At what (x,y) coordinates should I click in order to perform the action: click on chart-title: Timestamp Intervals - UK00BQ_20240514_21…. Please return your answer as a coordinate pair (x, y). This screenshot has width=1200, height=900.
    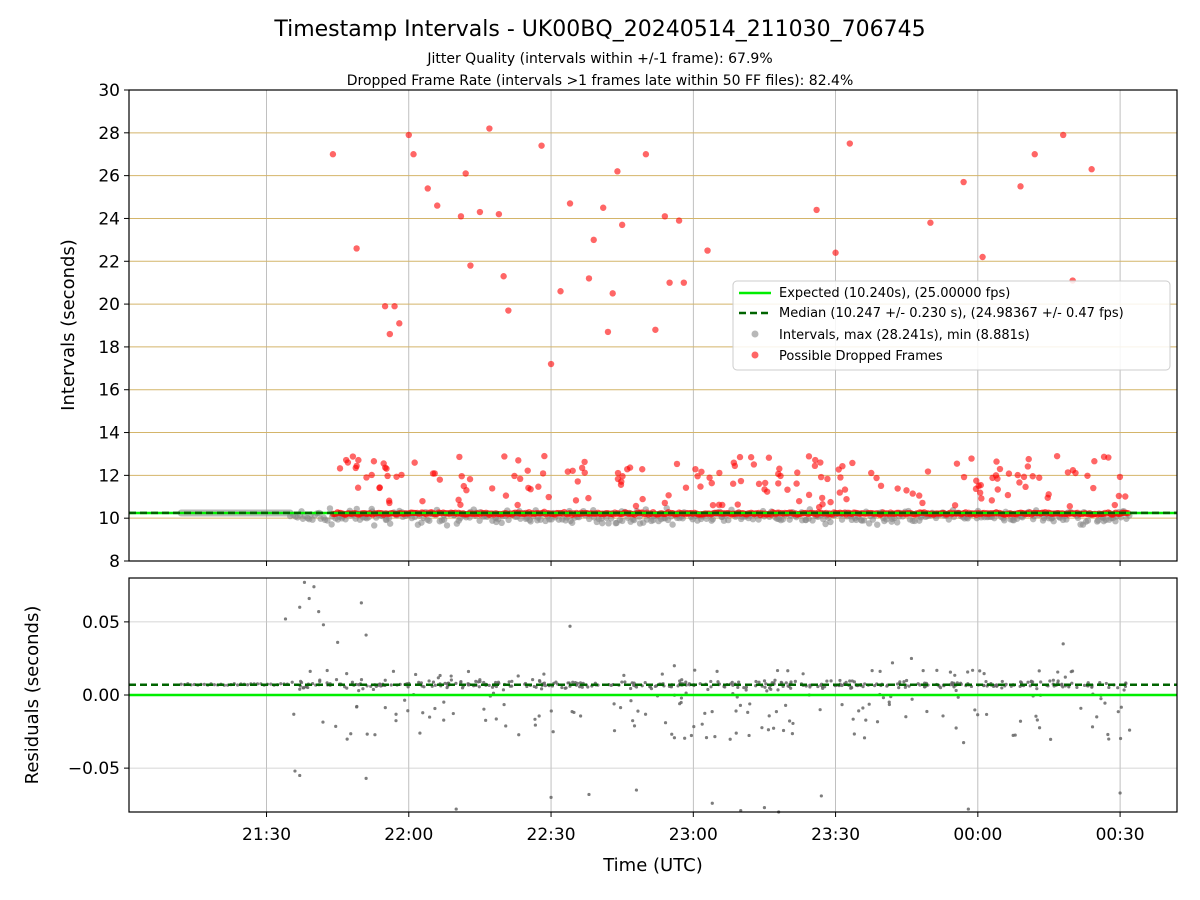
    Looking at the image, I should click on (599, 29).